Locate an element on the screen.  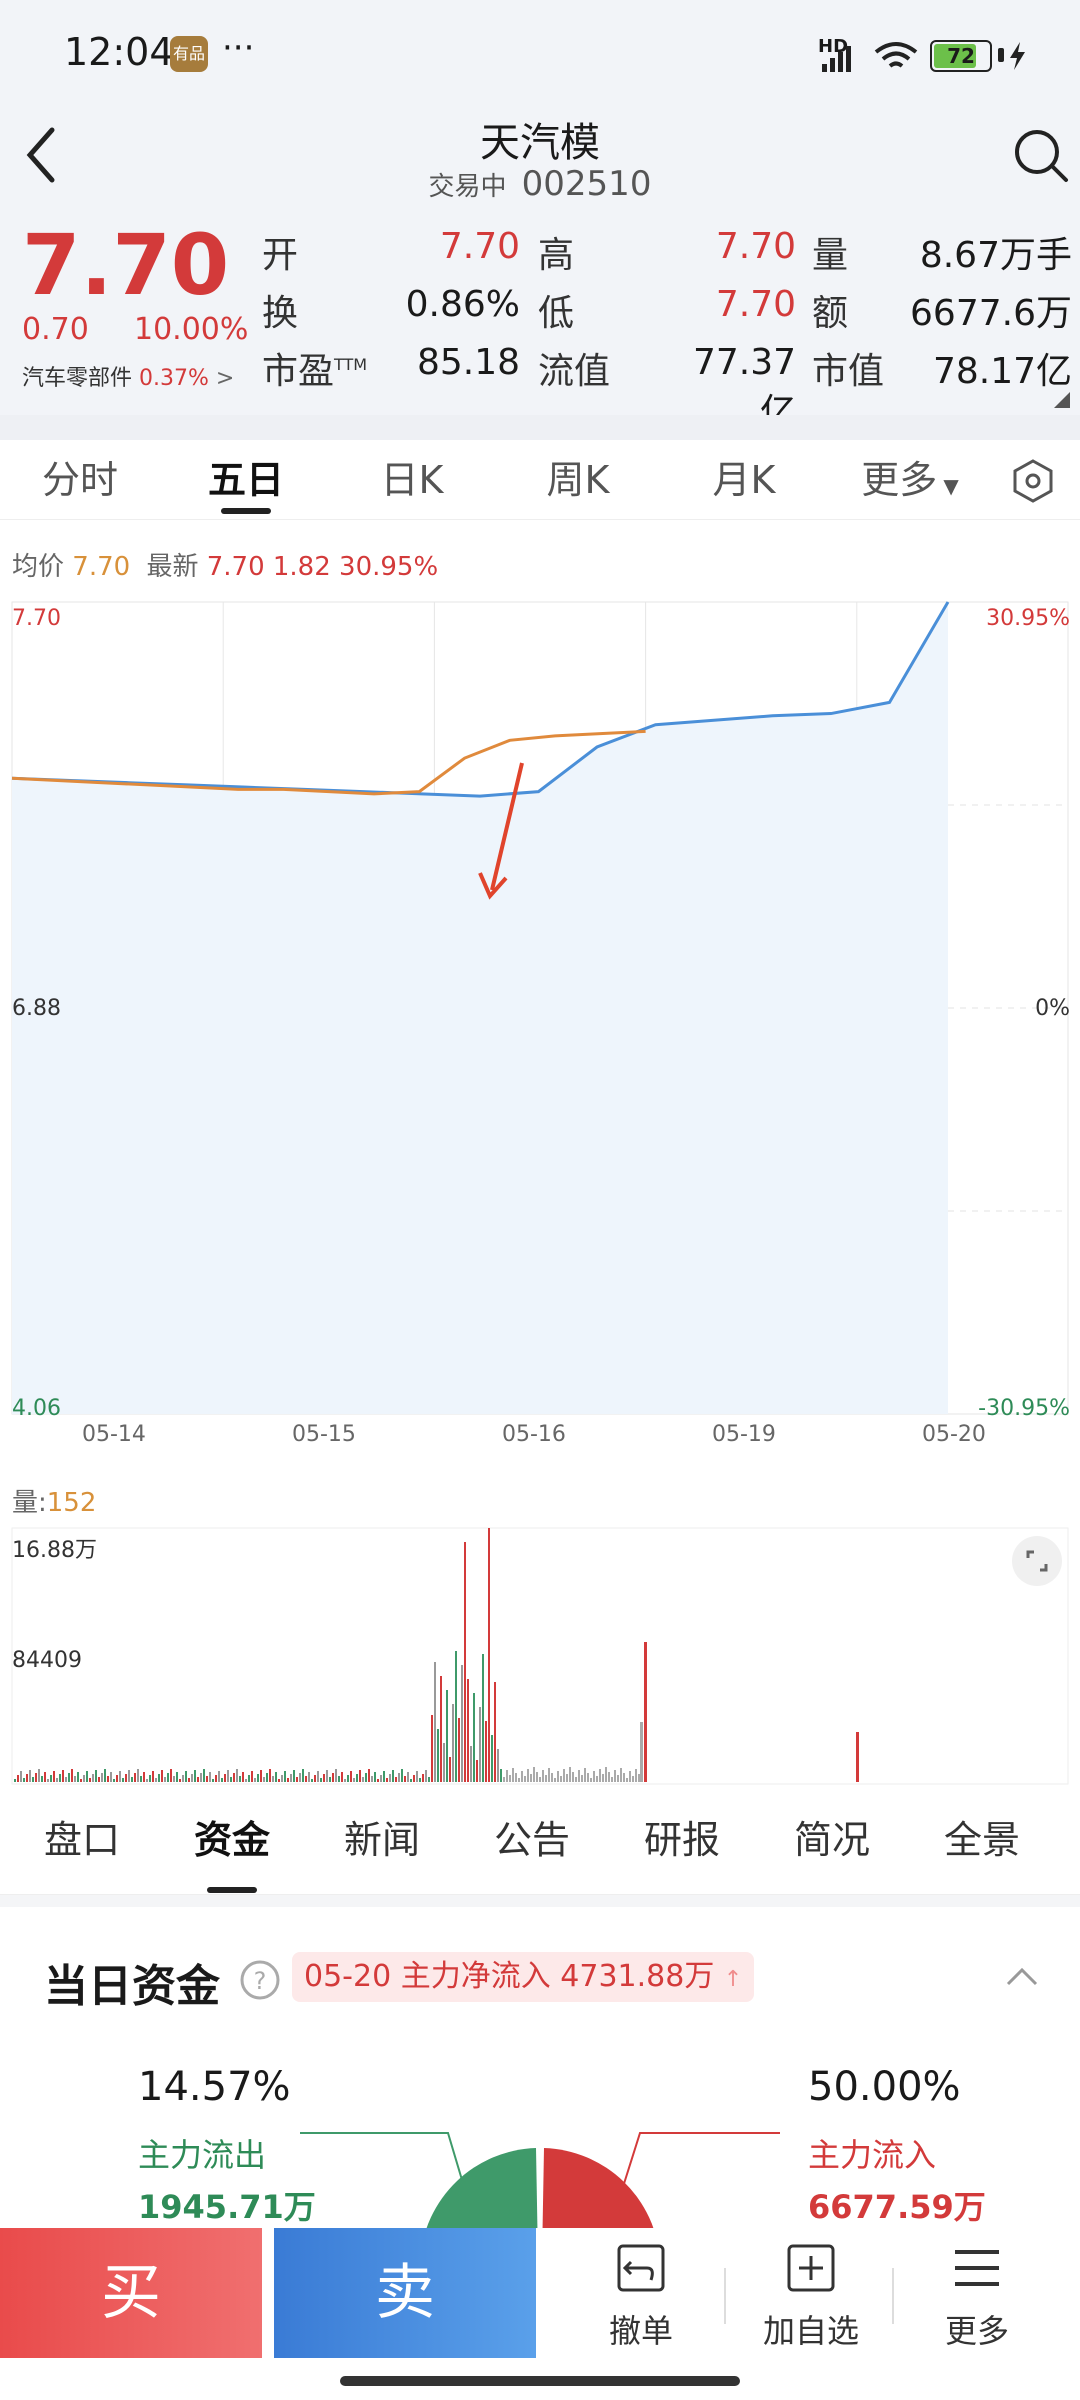
latest-change: 1.82 is located at coordinates (301, 567).